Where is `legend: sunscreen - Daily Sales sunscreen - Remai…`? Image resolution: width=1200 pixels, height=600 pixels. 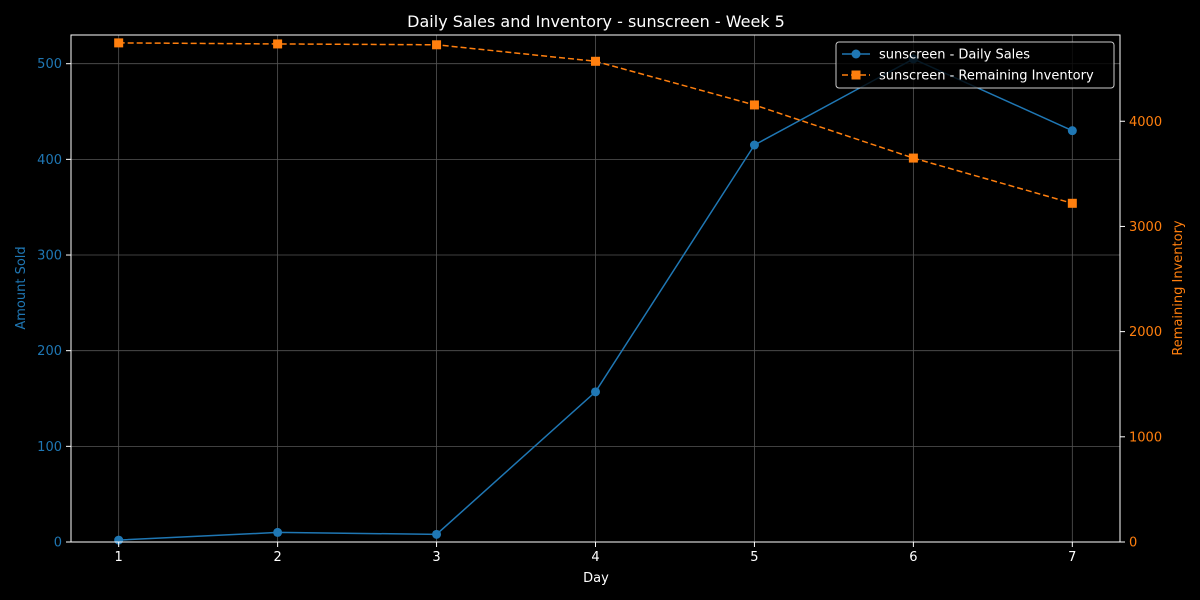 legend: sunscreen - Daily Sales sunscreen - Remai… is located at coordinates (975, 65).